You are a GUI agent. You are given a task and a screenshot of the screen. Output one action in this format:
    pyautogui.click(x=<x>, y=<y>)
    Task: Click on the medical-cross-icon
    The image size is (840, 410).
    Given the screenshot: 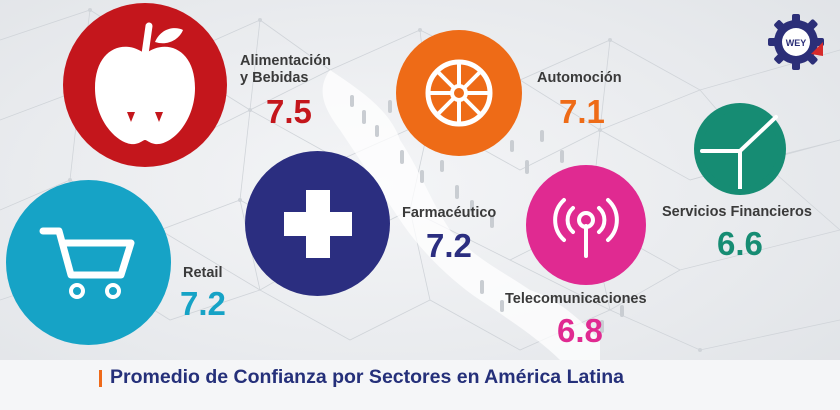 What is the action you would take?
    pyautogui.click(x=317, y=223)
    